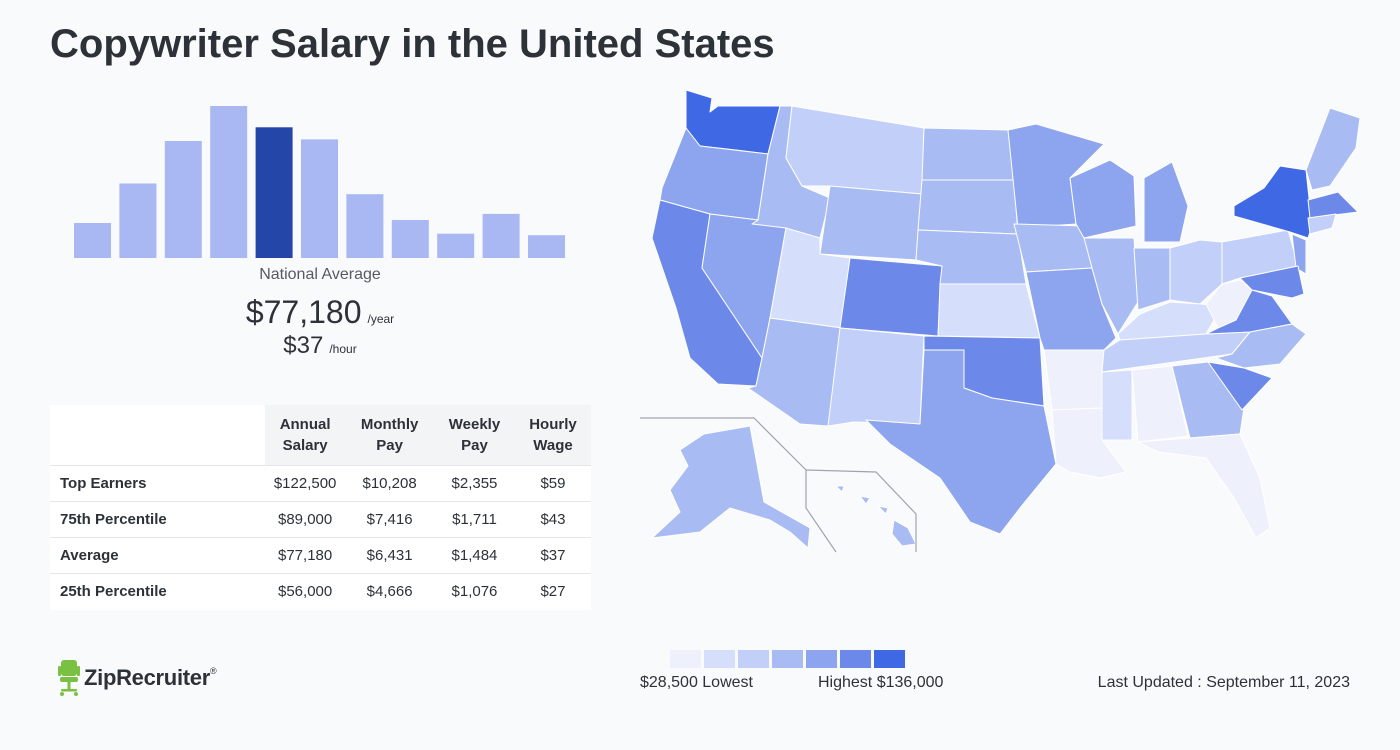  What do you see at coordinates (157, 435) in the screenshot?
I see `table-header-blank` at bounding box center [157, 435].